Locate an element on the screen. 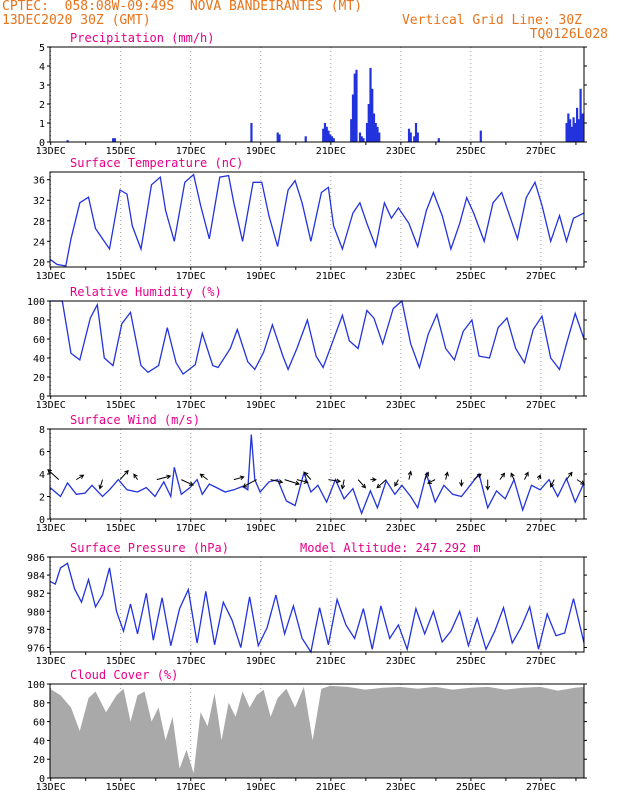 This screenshot has height=800, width=618. precip-ytick-label: 2 is located at coordinates (42, 105).